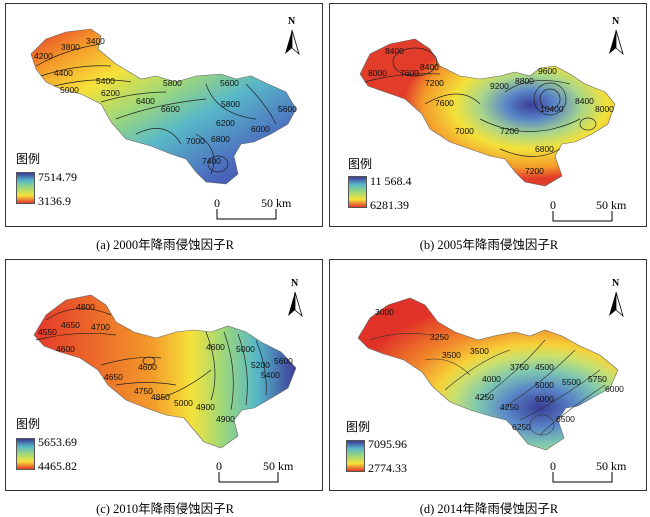 This screenshot has height=517, width=650. What do you see at coordinates (143, 391) in the screenshot?
I see `contour-label: 4750` at bounding box center [143, 391].